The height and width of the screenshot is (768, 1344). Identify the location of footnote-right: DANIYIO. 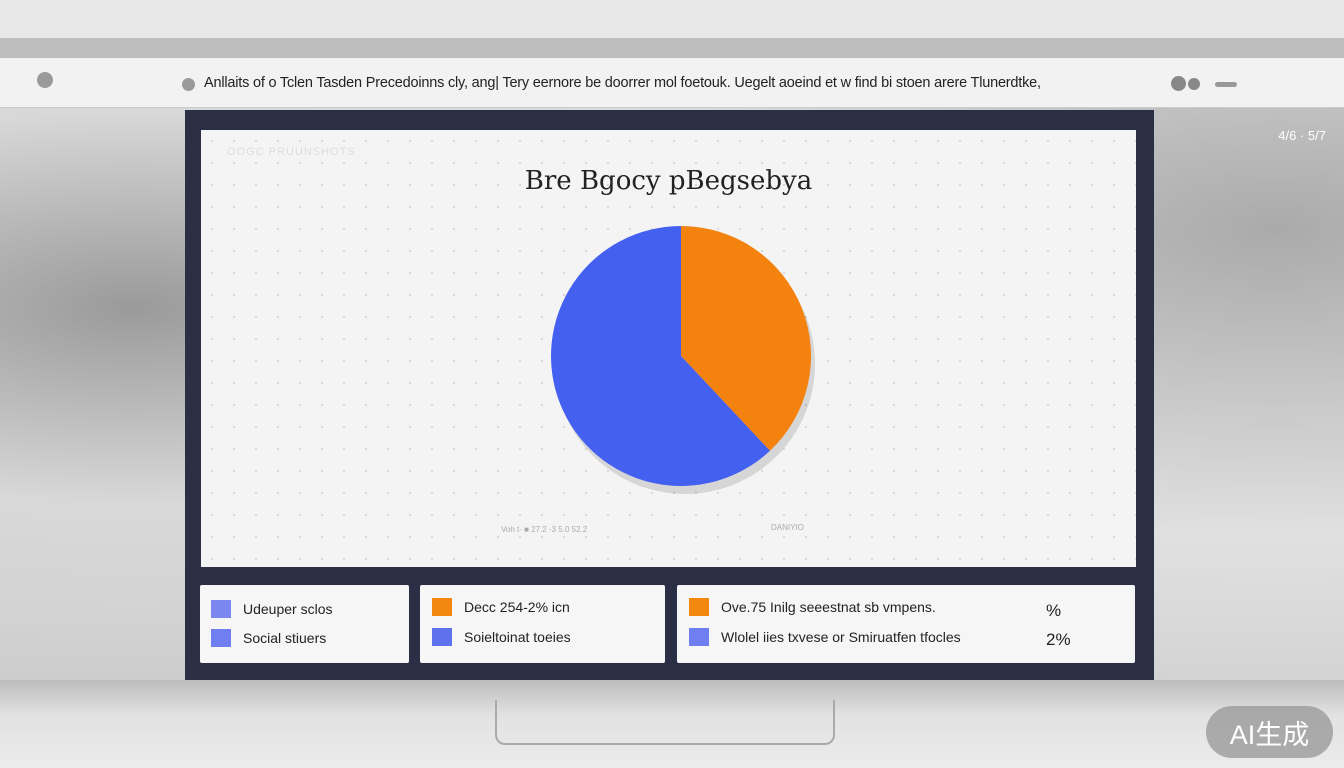
(787, 527).